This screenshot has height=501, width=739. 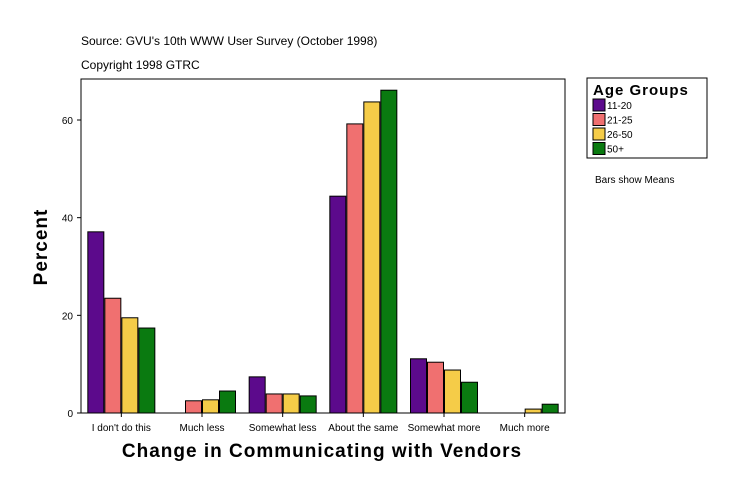 What do you see at coordinates (363, 428) in the screenshot?
I see `x-tick-label: About the same` at bounding box center [363, 428].